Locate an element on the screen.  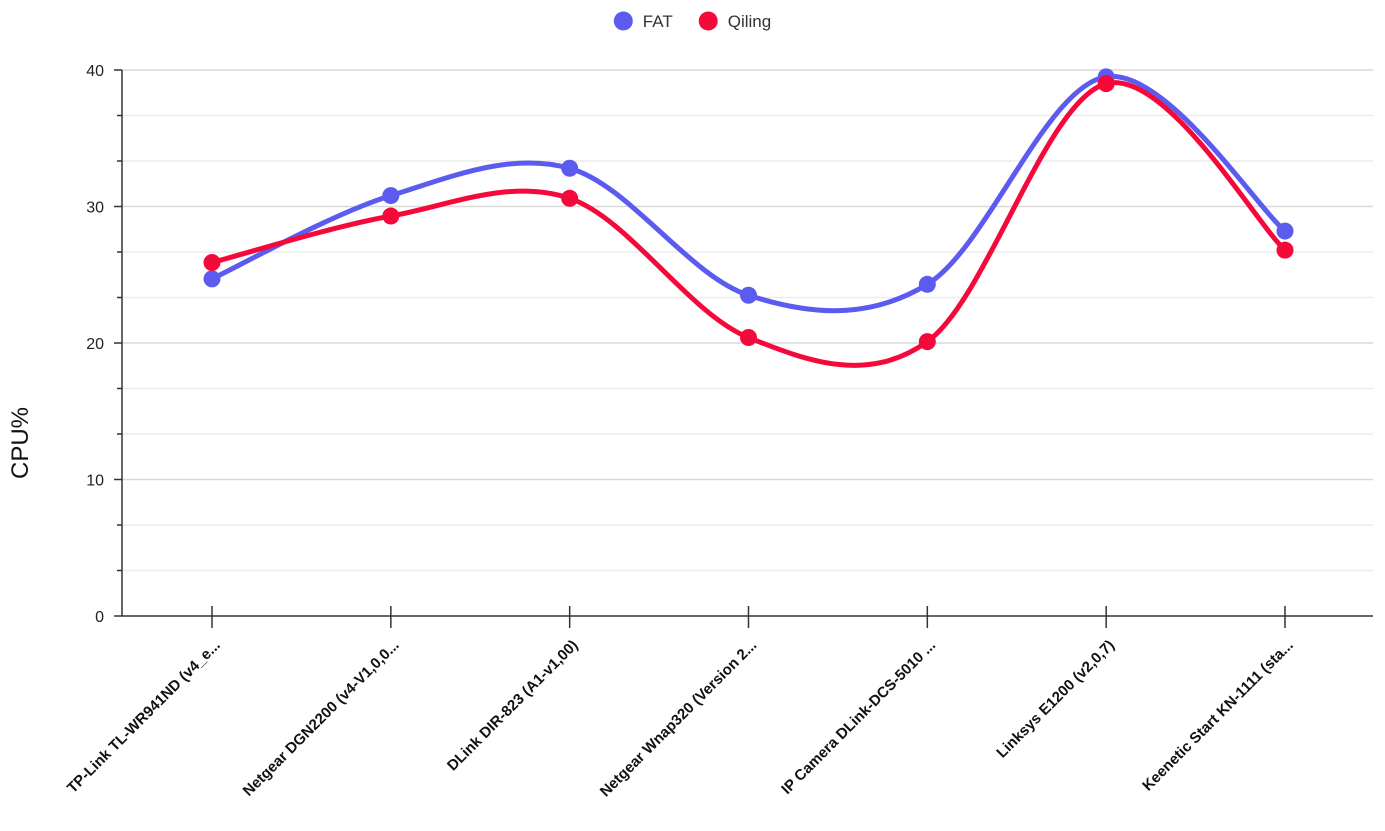
legend-item-fat: FAT is located at coordinates (643, 21).